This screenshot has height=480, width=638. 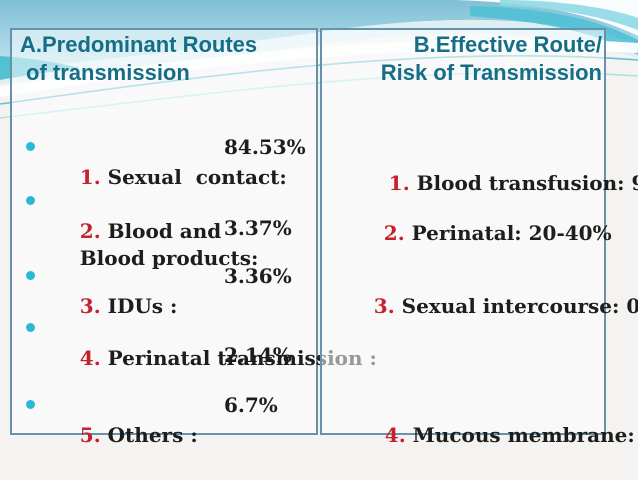 I want to click on item-label: Blood and, so click(x=161, y=231).